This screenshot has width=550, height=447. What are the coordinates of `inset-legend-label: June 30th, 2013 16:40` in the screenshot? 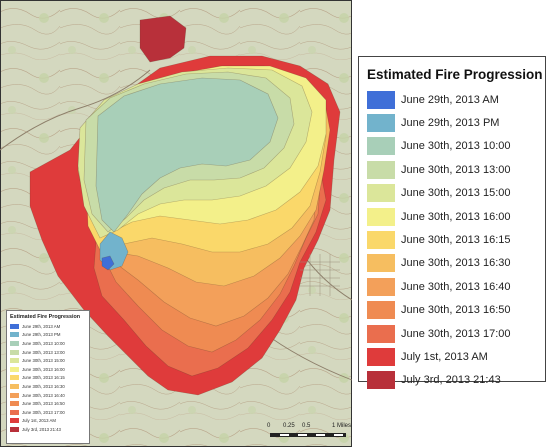 It's located at (43, 395).